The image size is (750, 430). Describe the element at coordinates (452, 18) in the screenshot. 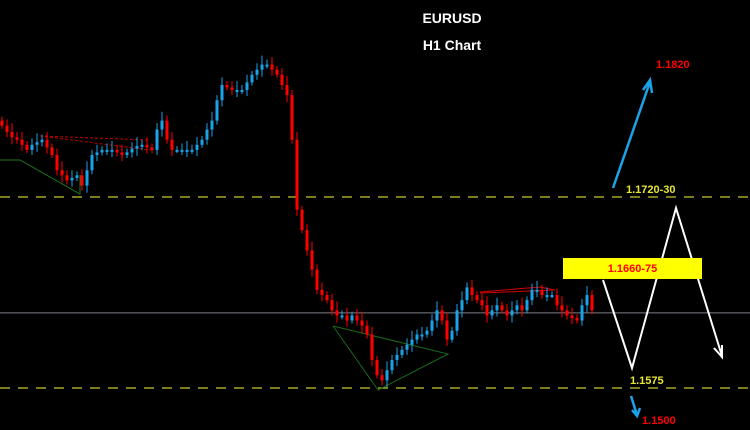

I see `chart-title: EURUSD` at that location.